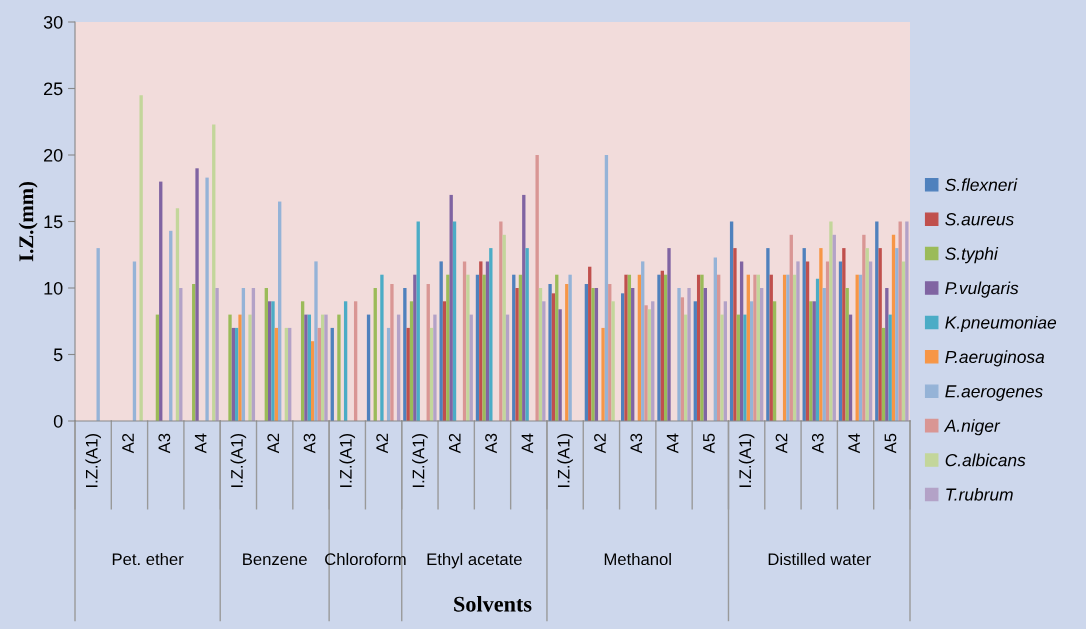 The image size is (1086, 629). I want to click on y-tick-label: 25, so click(53, 89).